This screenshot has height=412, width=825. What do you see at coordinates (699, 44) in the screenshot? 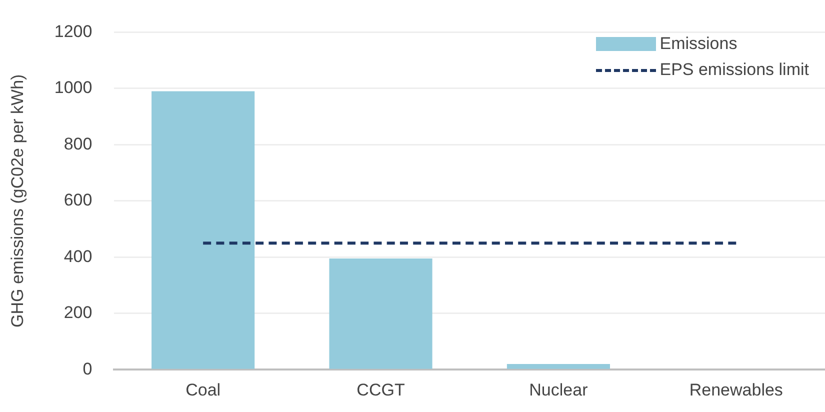
I see `legend-label: Emissions` at bounding box center [699, 44].